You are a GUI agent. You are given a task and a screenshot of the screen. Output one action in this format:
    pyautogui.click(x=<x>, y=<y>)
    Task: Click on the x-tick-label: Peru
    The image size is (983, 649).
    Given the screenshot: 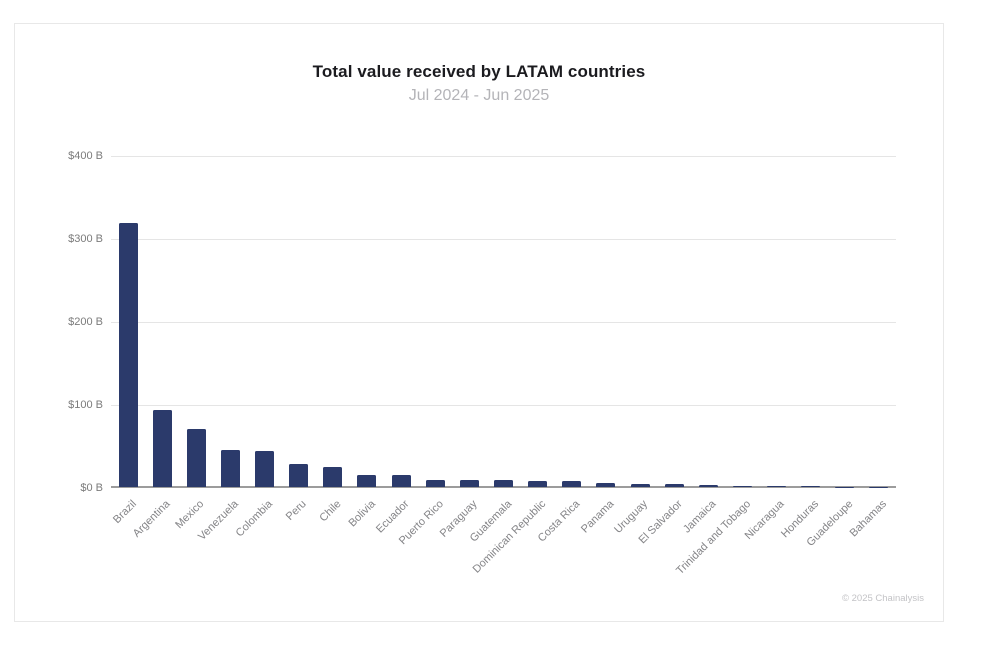 What is the action you would take?
    pyautogui.click(x=297, y=510)
    